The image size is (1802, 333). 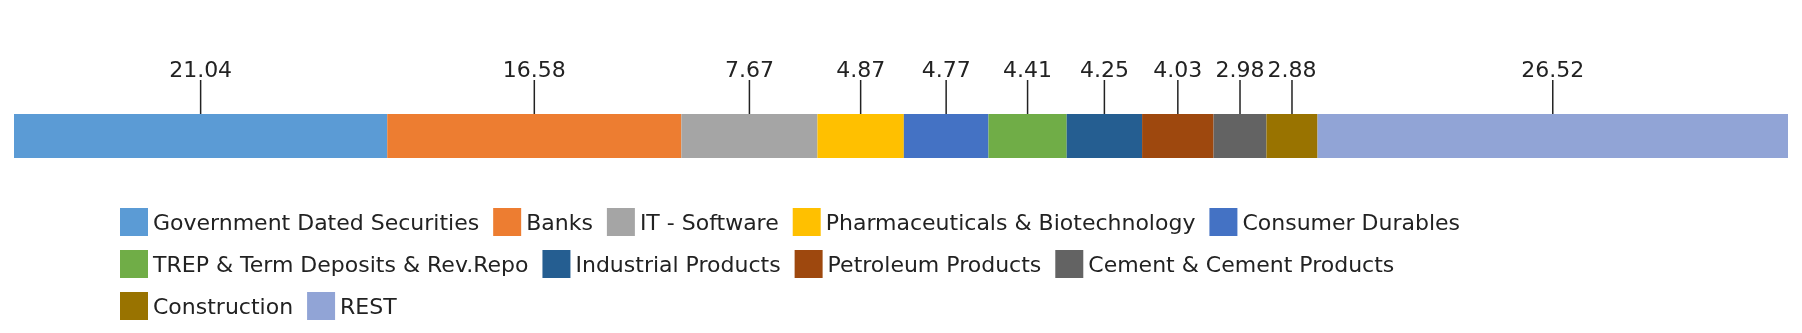 What do you see at coordinates (1351, 222) in the screenshot?
I see `legend-label: Consumer Durables` at bounding box center [1351, 222].